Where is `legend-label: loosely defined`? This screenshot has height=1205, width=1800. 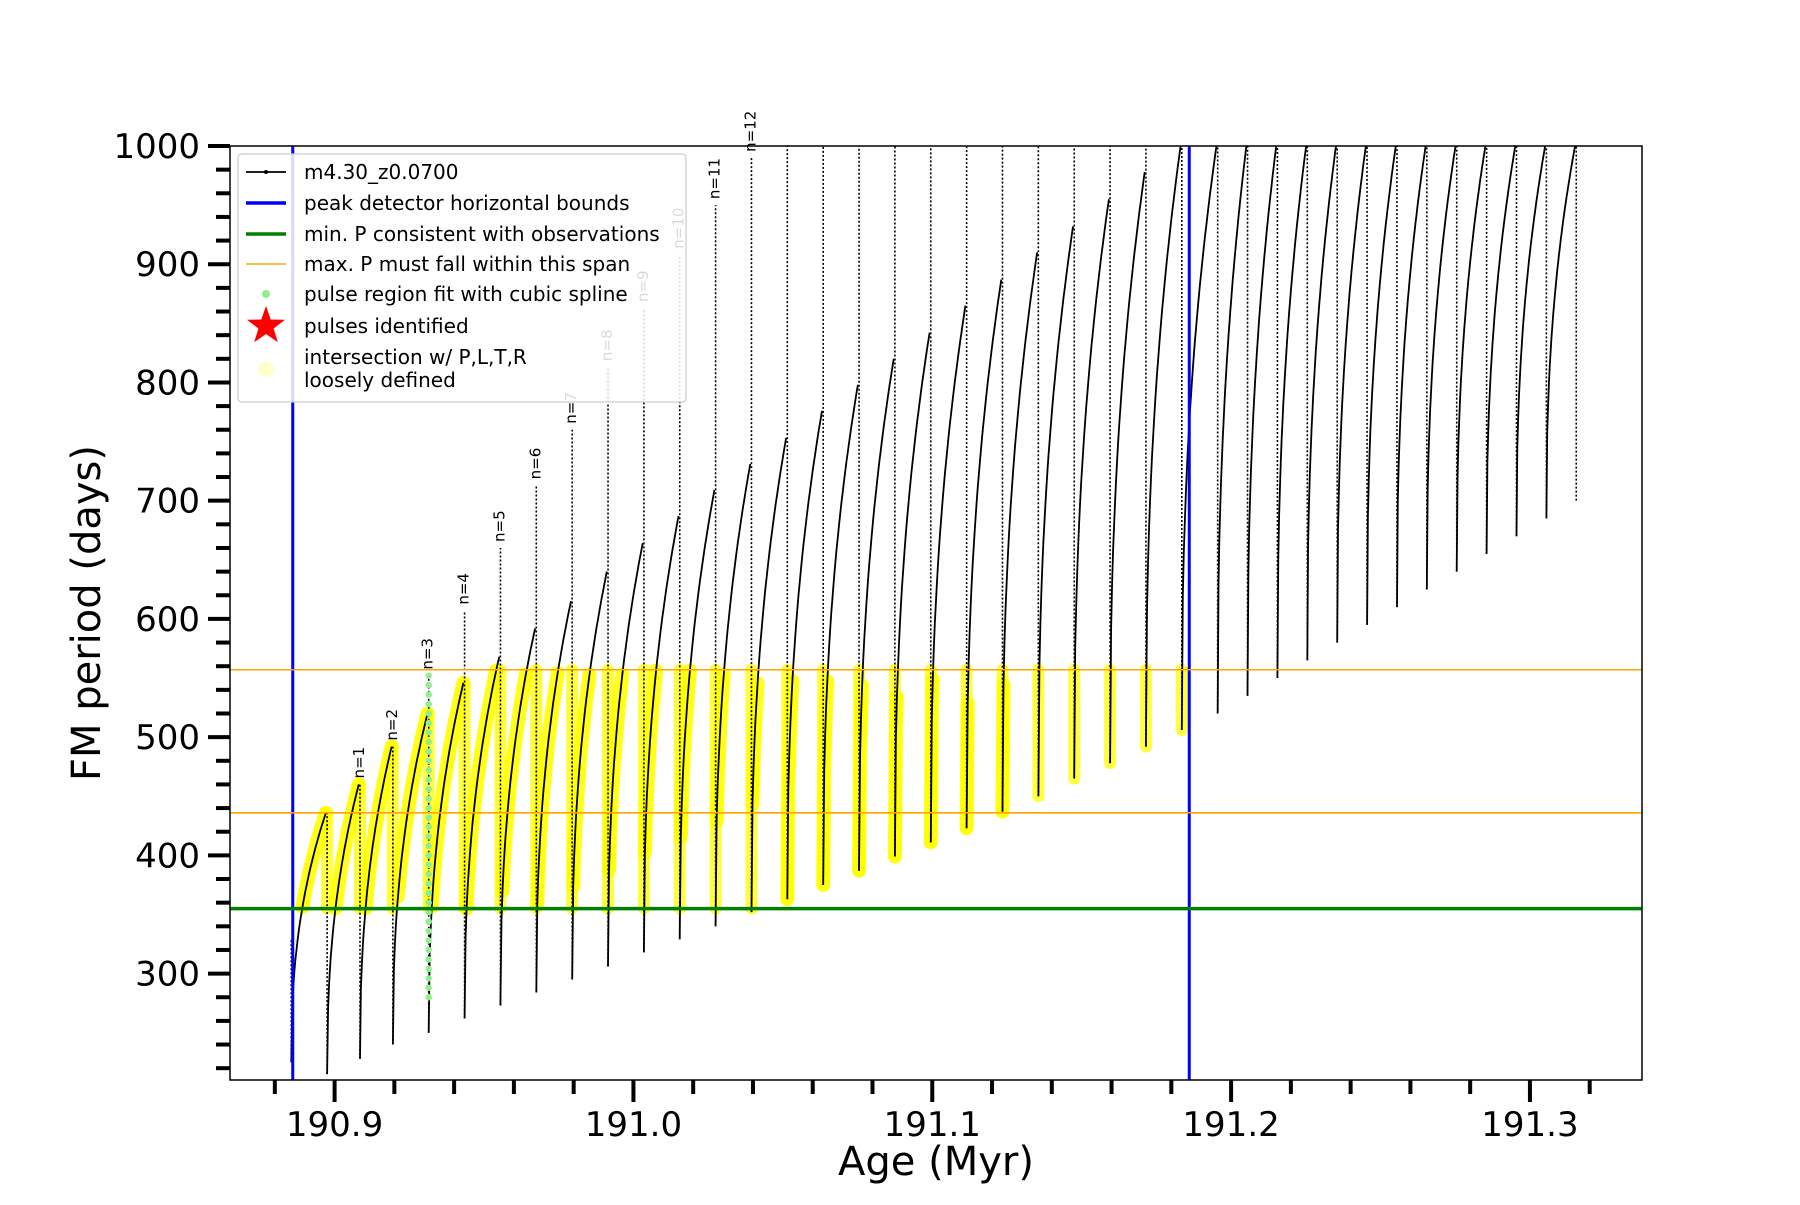 legend-label: loosely defined is located at coordinates (380, 380).